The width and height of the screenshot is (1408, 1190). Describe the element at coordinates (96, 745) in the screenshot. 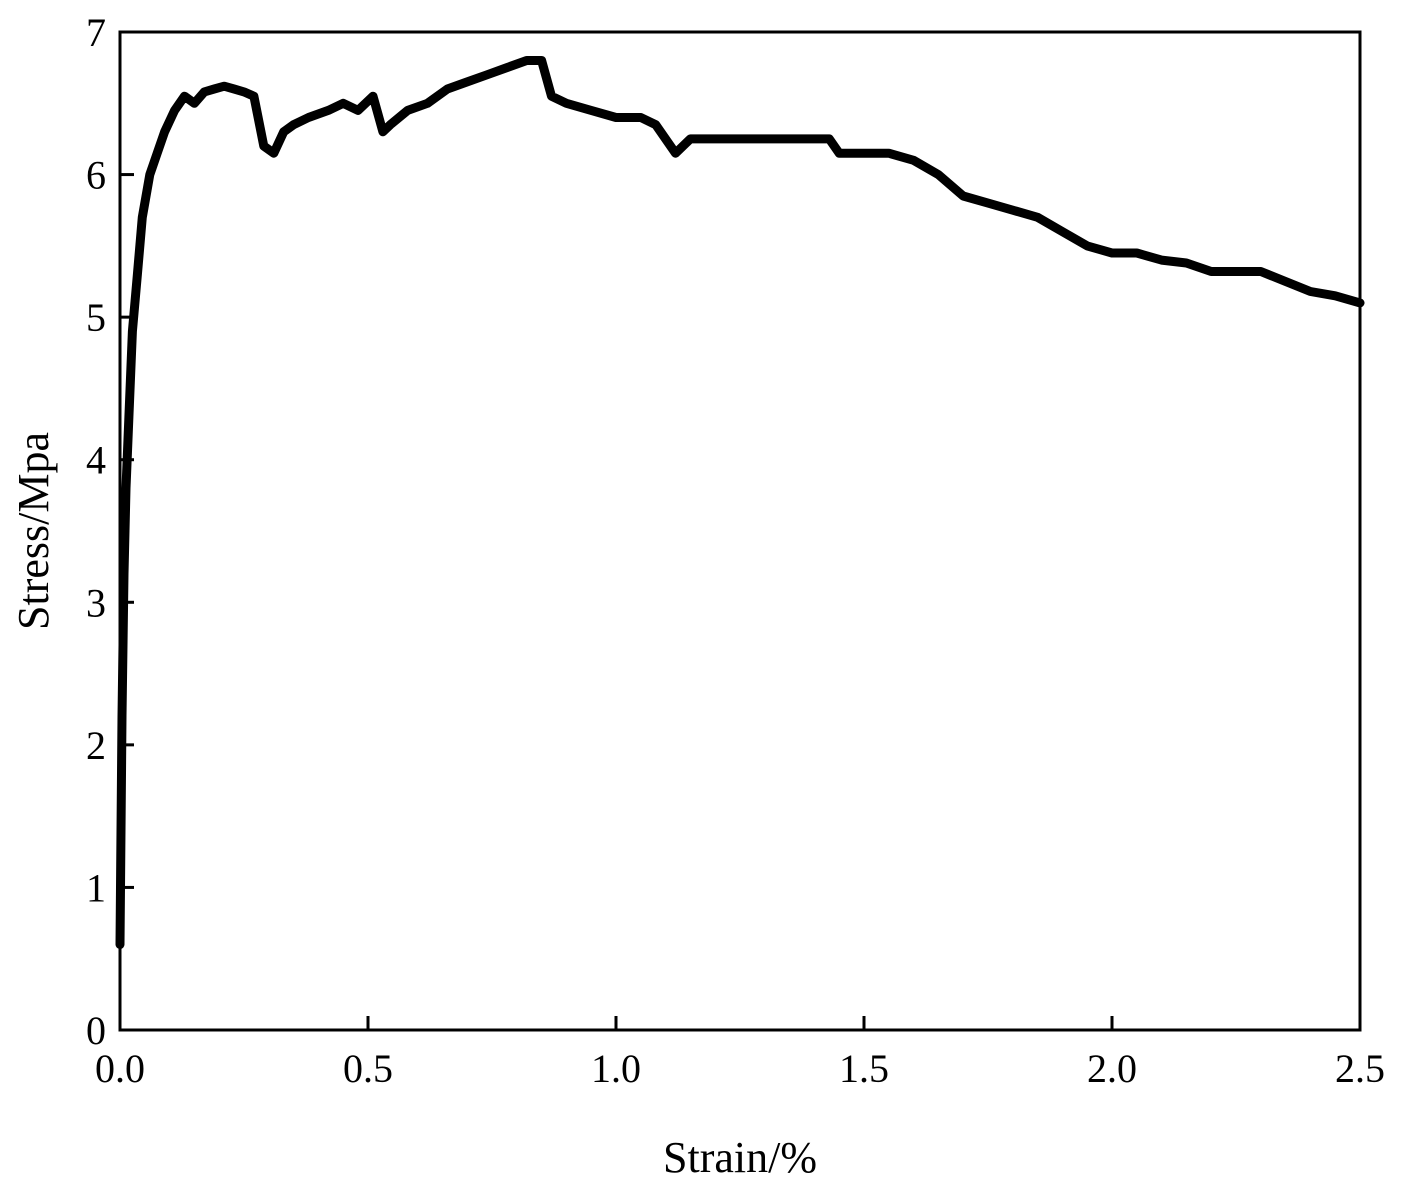

I see `y-tick-label: 2` at that location.